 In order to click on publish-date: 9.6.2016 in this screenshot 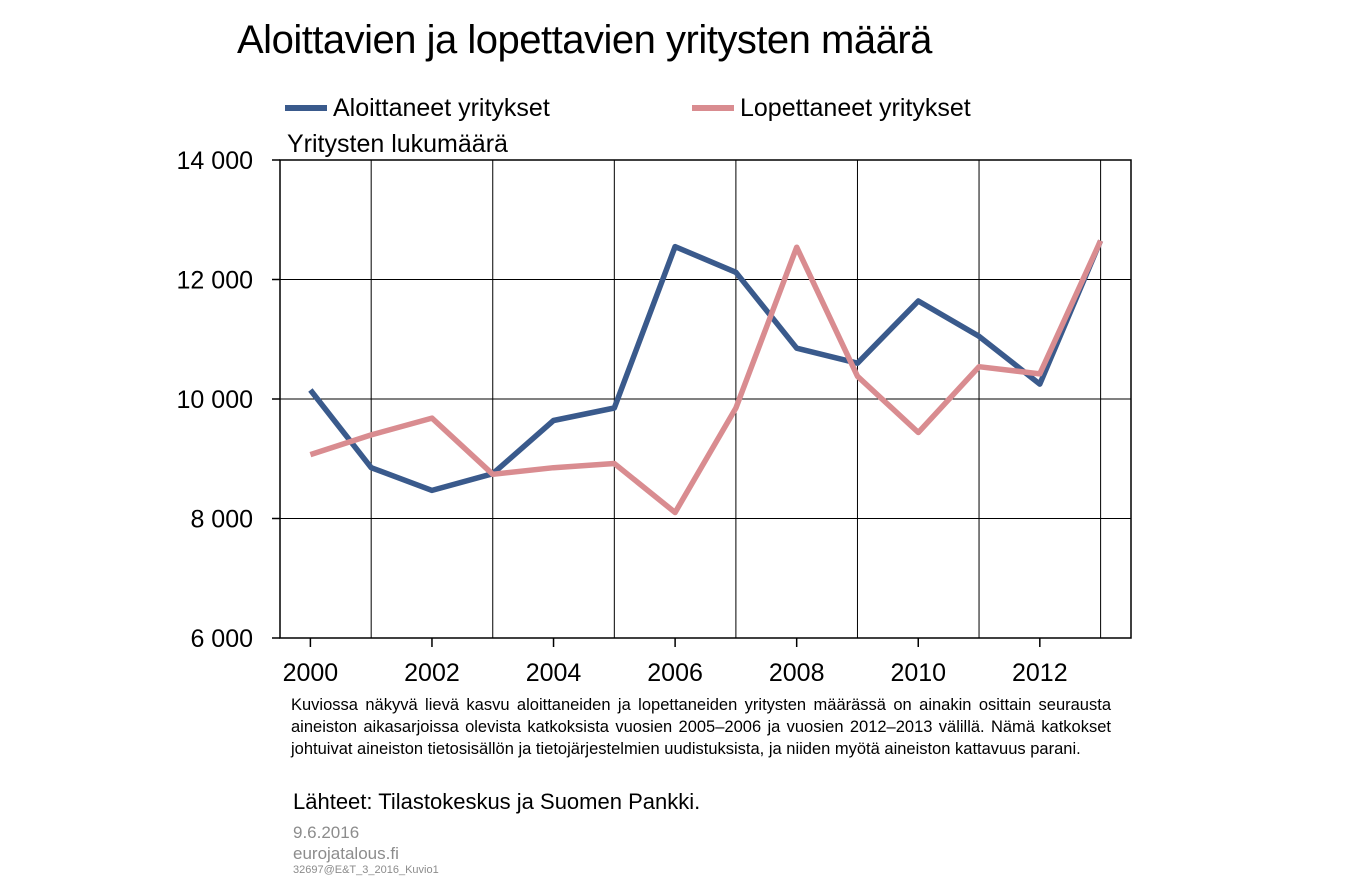, I will do `click(326, 832)`.